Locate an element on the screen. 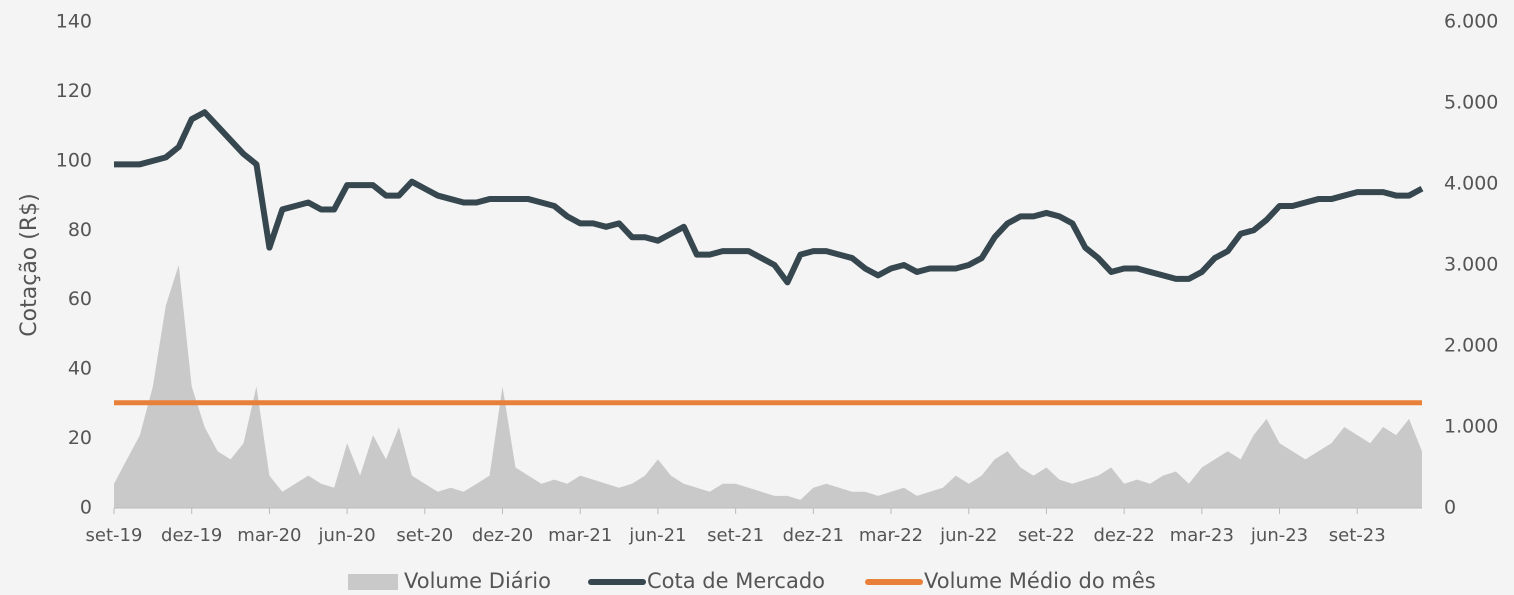 The width and height of the screenshot is (1514, 595). y-tick-label: 80 is located at coordinates (80, 230).